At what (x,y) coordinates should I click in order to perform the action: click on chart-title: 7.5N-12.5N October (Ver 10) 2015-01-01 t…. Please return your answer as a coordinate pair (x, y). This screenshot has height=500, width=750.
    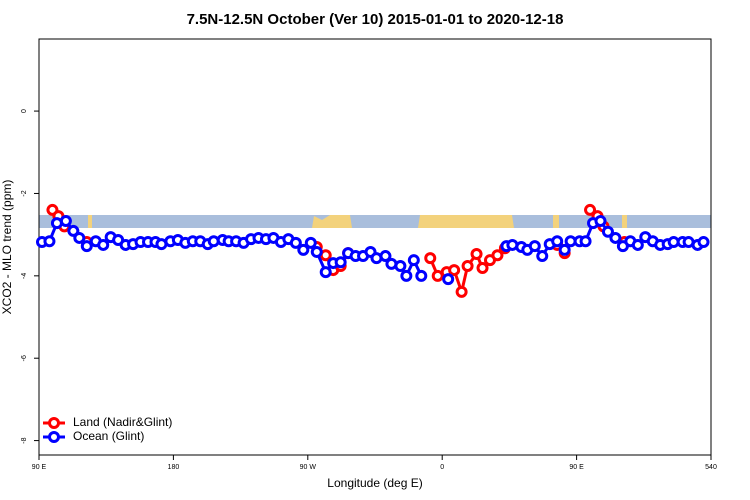
    Looking at the image, I should click on (375, 19).